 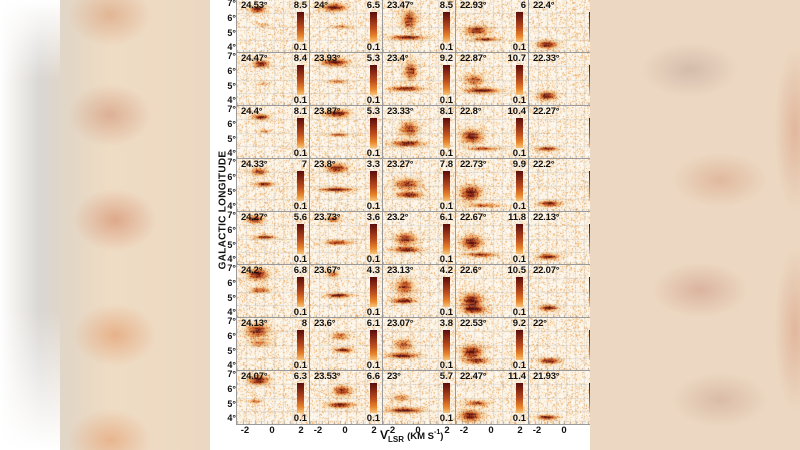 I want to click on panel-latitude-label: 23.4°, so click(x=398, y=58).